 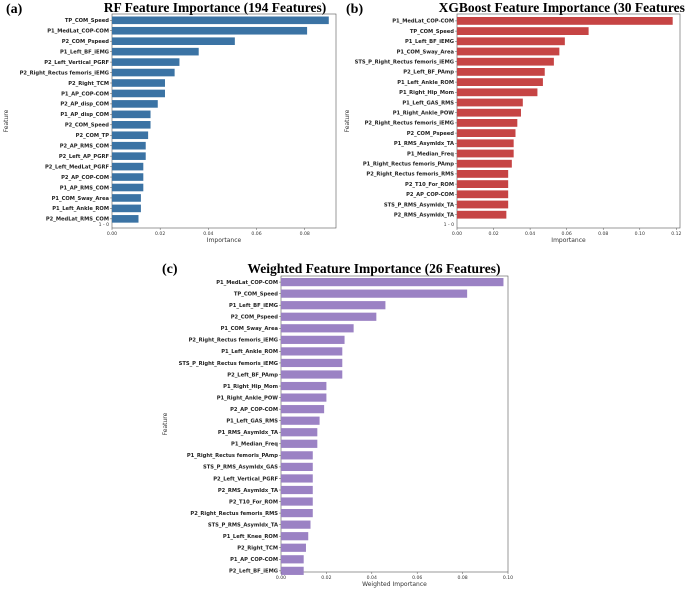 I want to click on y-tick-label: P2_Left_AP_PGRF, so click(x=84, y=157).